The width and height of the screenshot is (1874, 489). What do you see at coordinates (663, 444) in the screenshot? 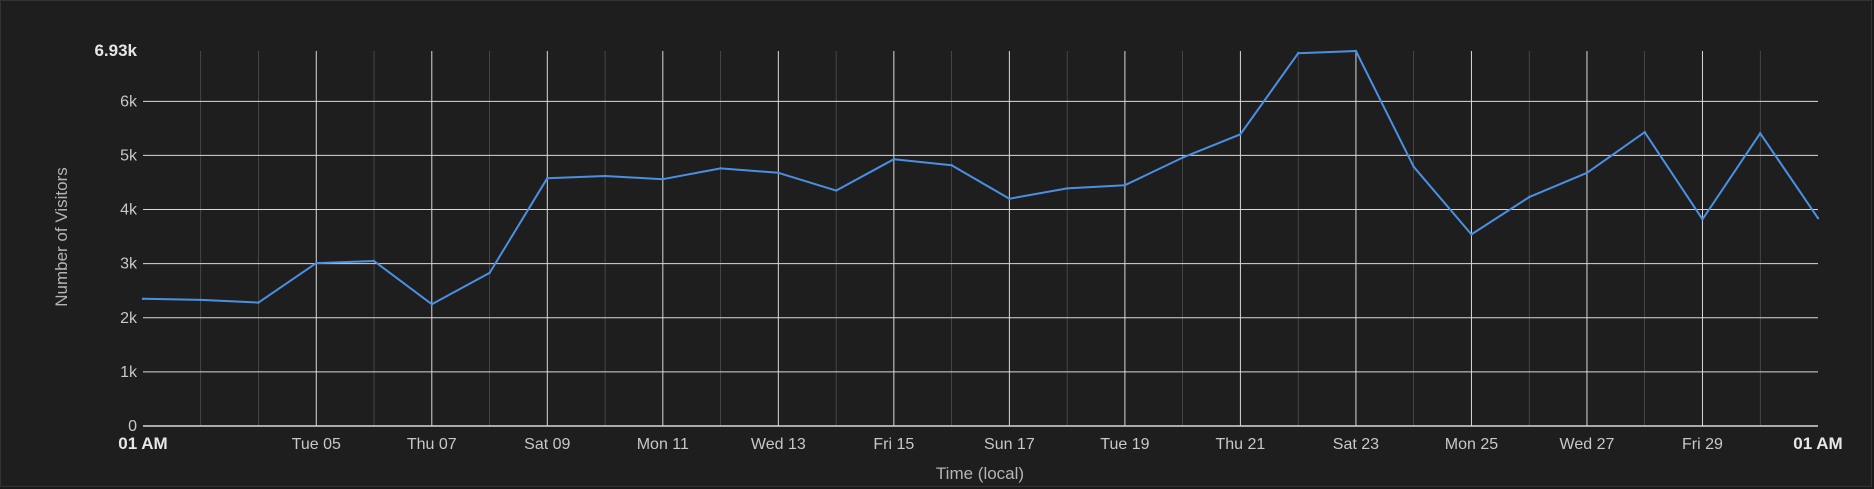
I see `x-tick-label: Mon 11` at bounding box center [663, 444].